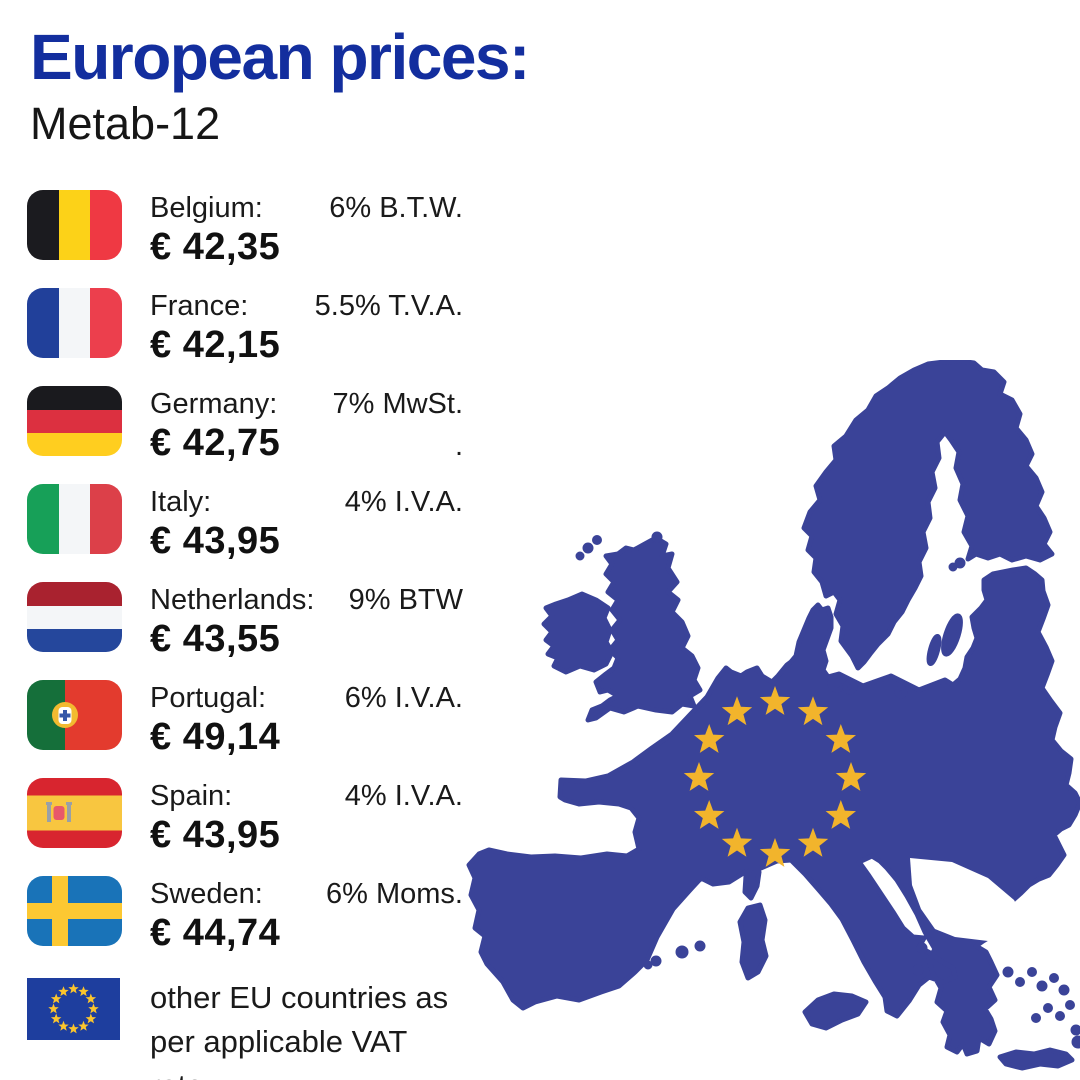 This screenshot has width=1080, height=1080. I want to click on price-row: Spain: 4% I.V.A. € 43,95, so click(245, 817).